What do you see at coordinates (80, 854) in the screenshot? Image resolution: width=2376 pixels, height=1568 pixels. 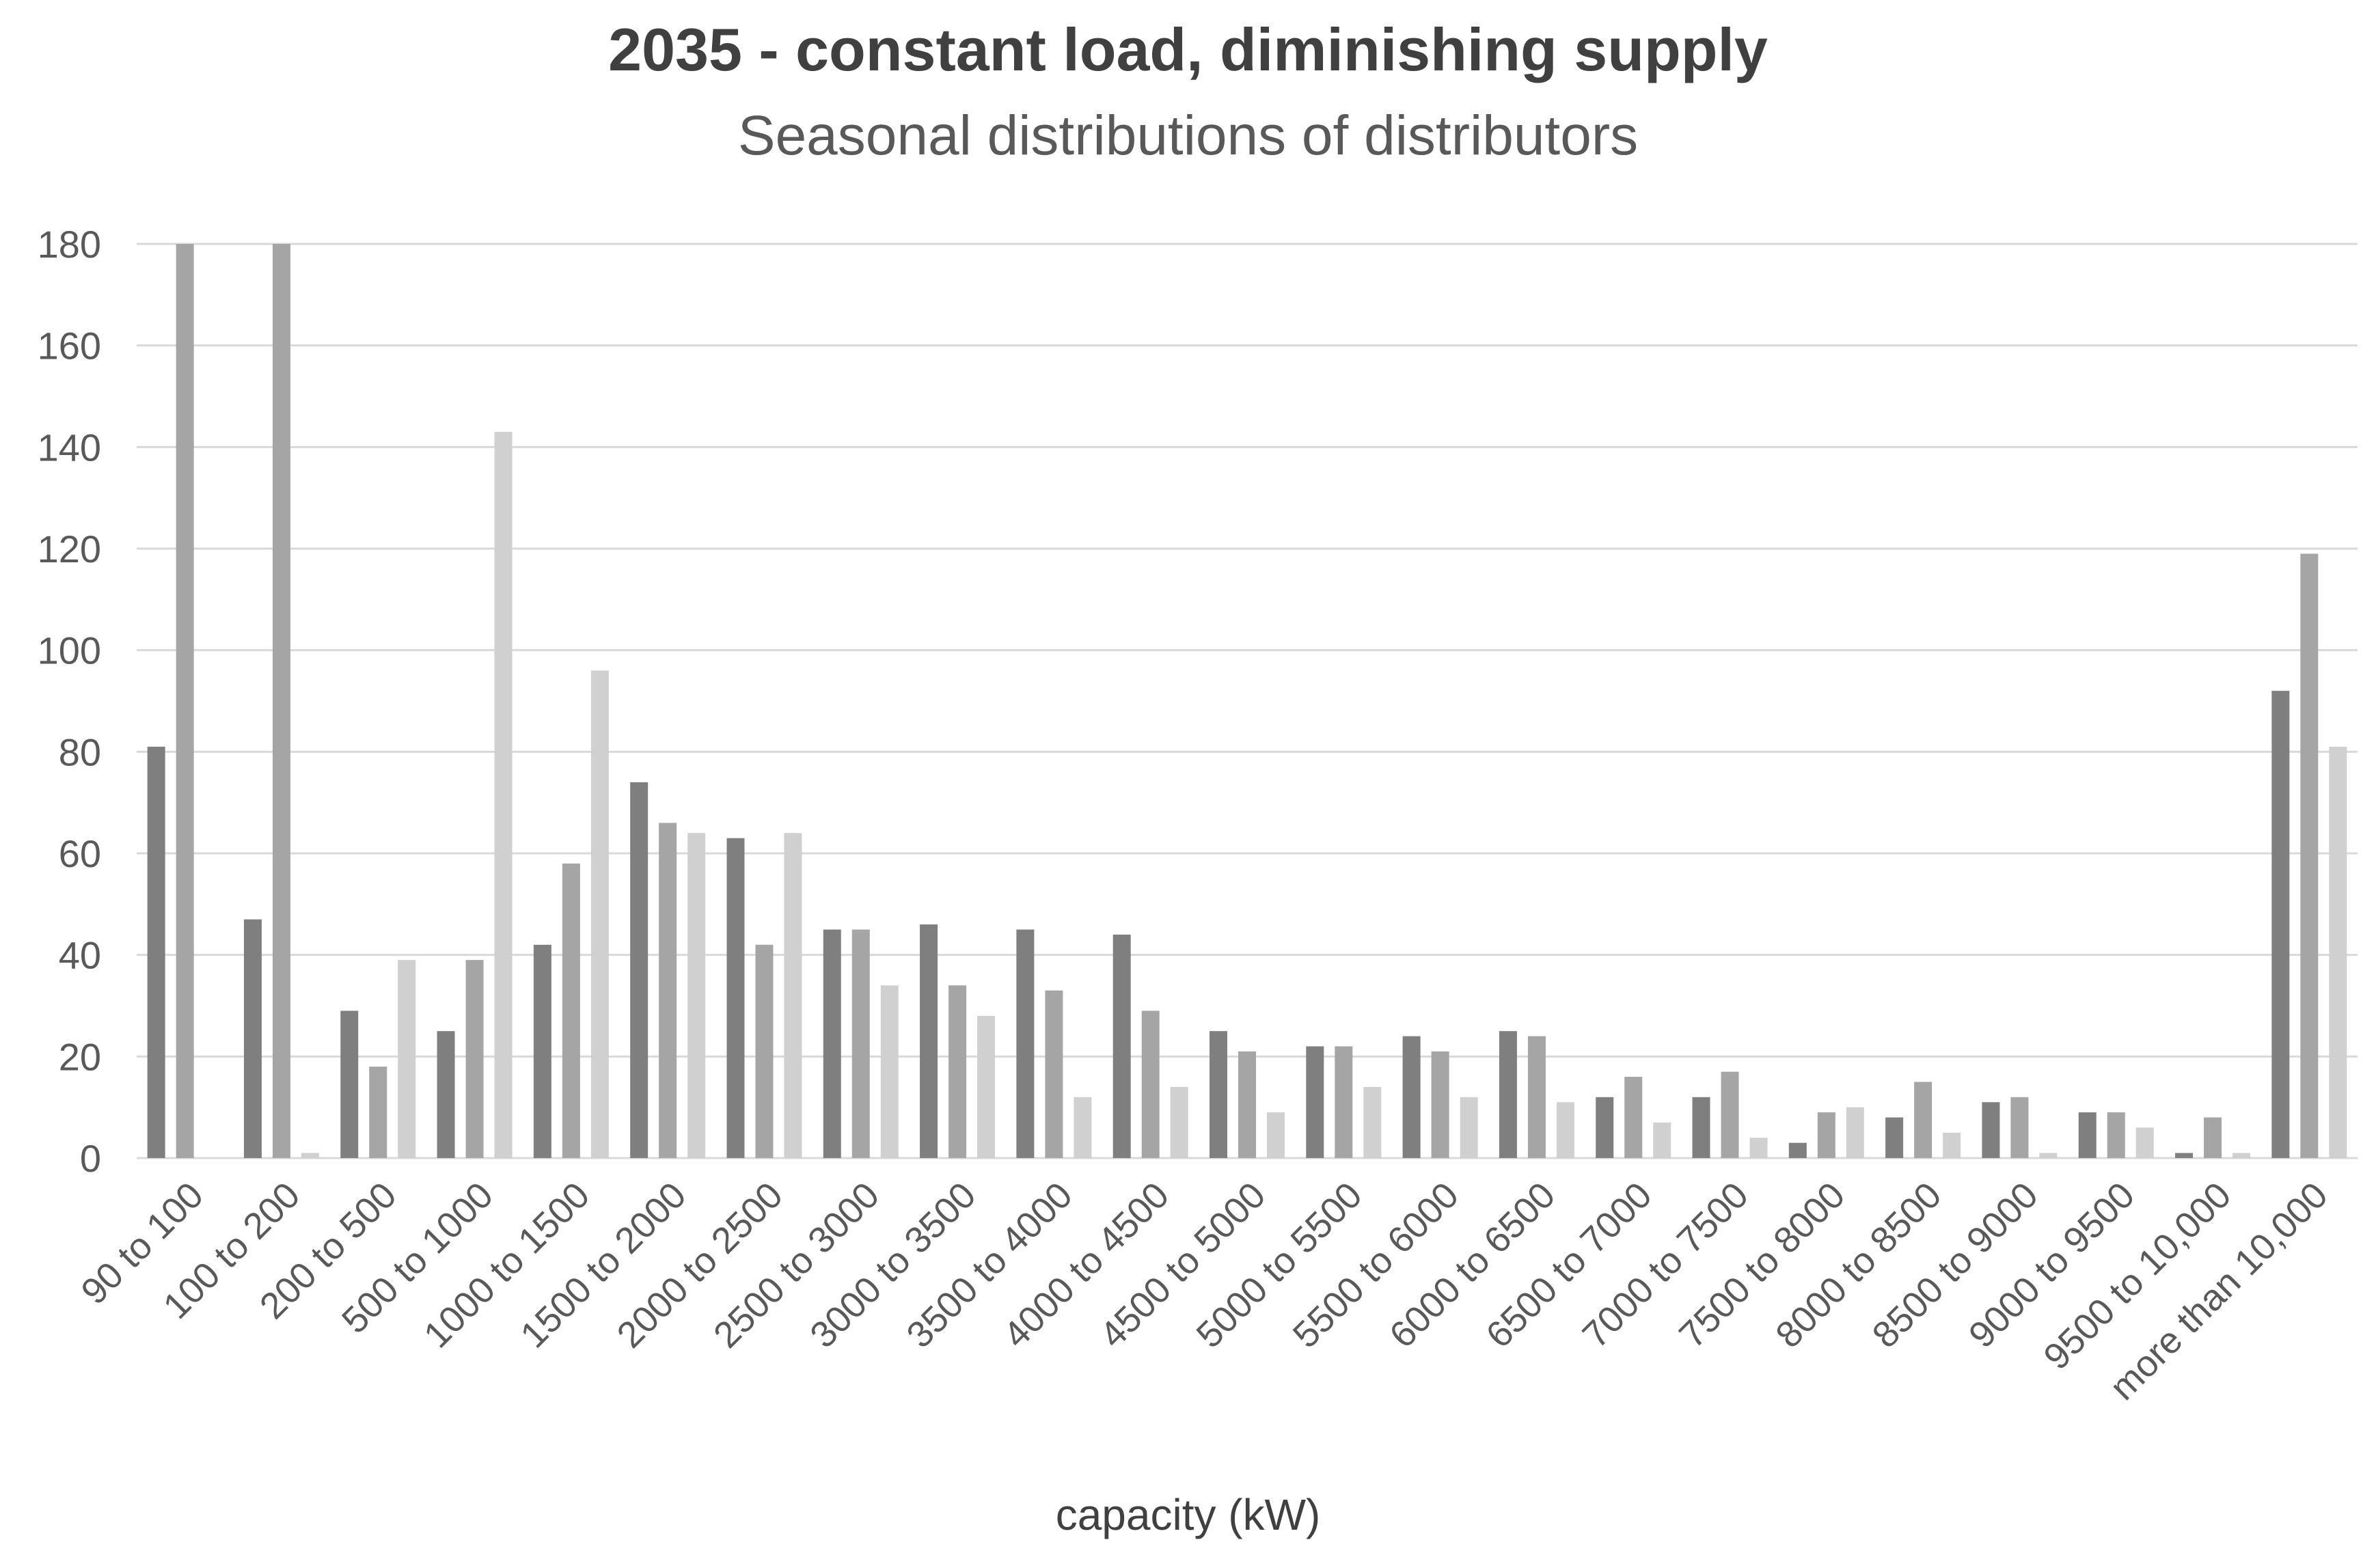 I see `y-tick-label: 60` at bounding box center [80, 854].